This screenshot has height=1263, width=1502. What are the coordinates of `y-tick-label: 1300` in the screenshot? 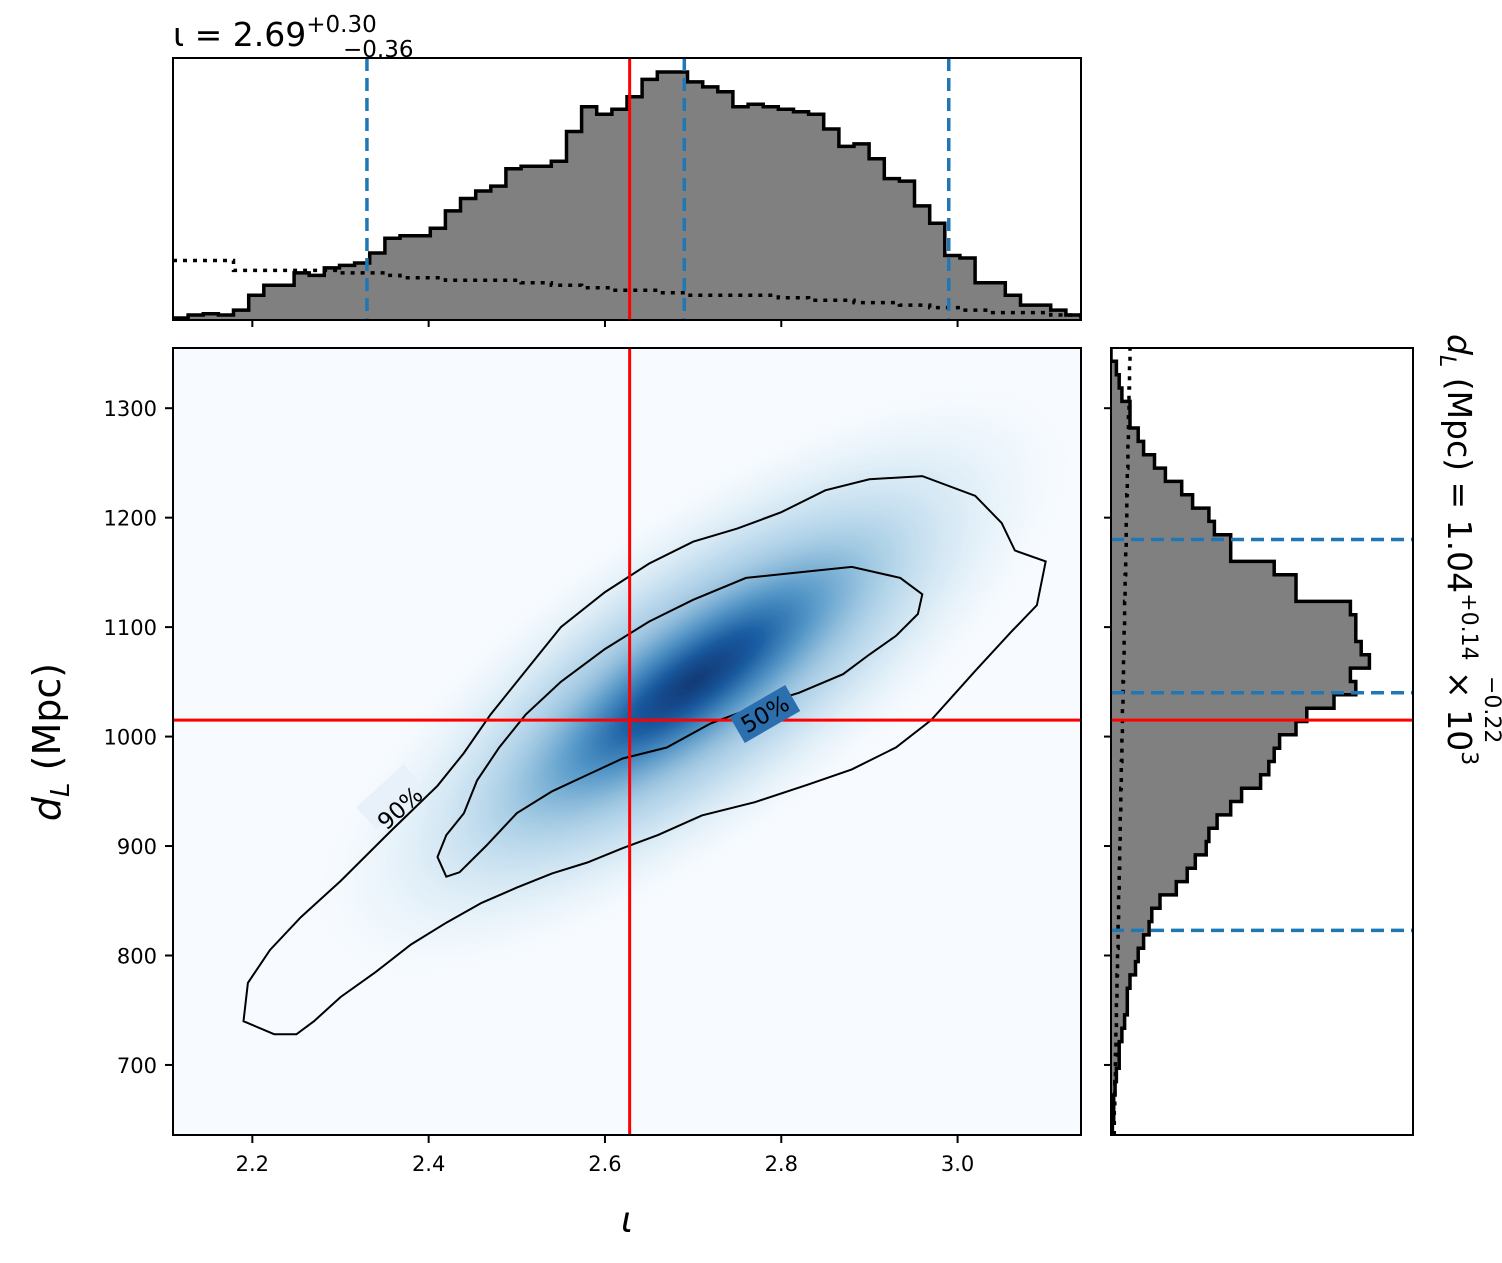 It's located at (130, 409).